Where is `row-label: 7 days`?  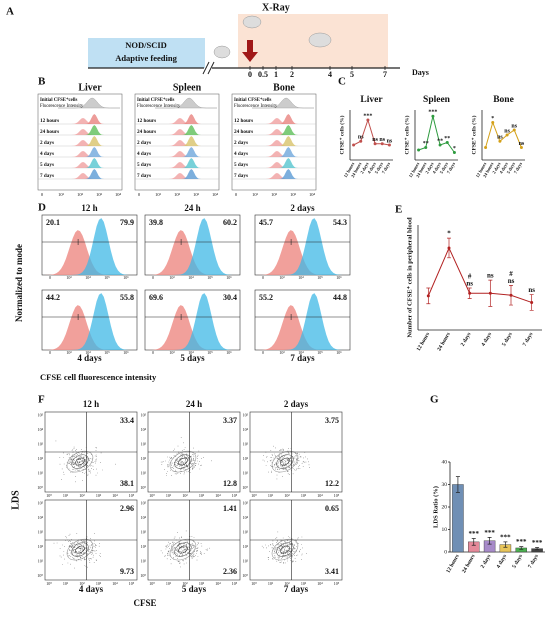
row-label: 7 days is located at coordinates (47, 176).